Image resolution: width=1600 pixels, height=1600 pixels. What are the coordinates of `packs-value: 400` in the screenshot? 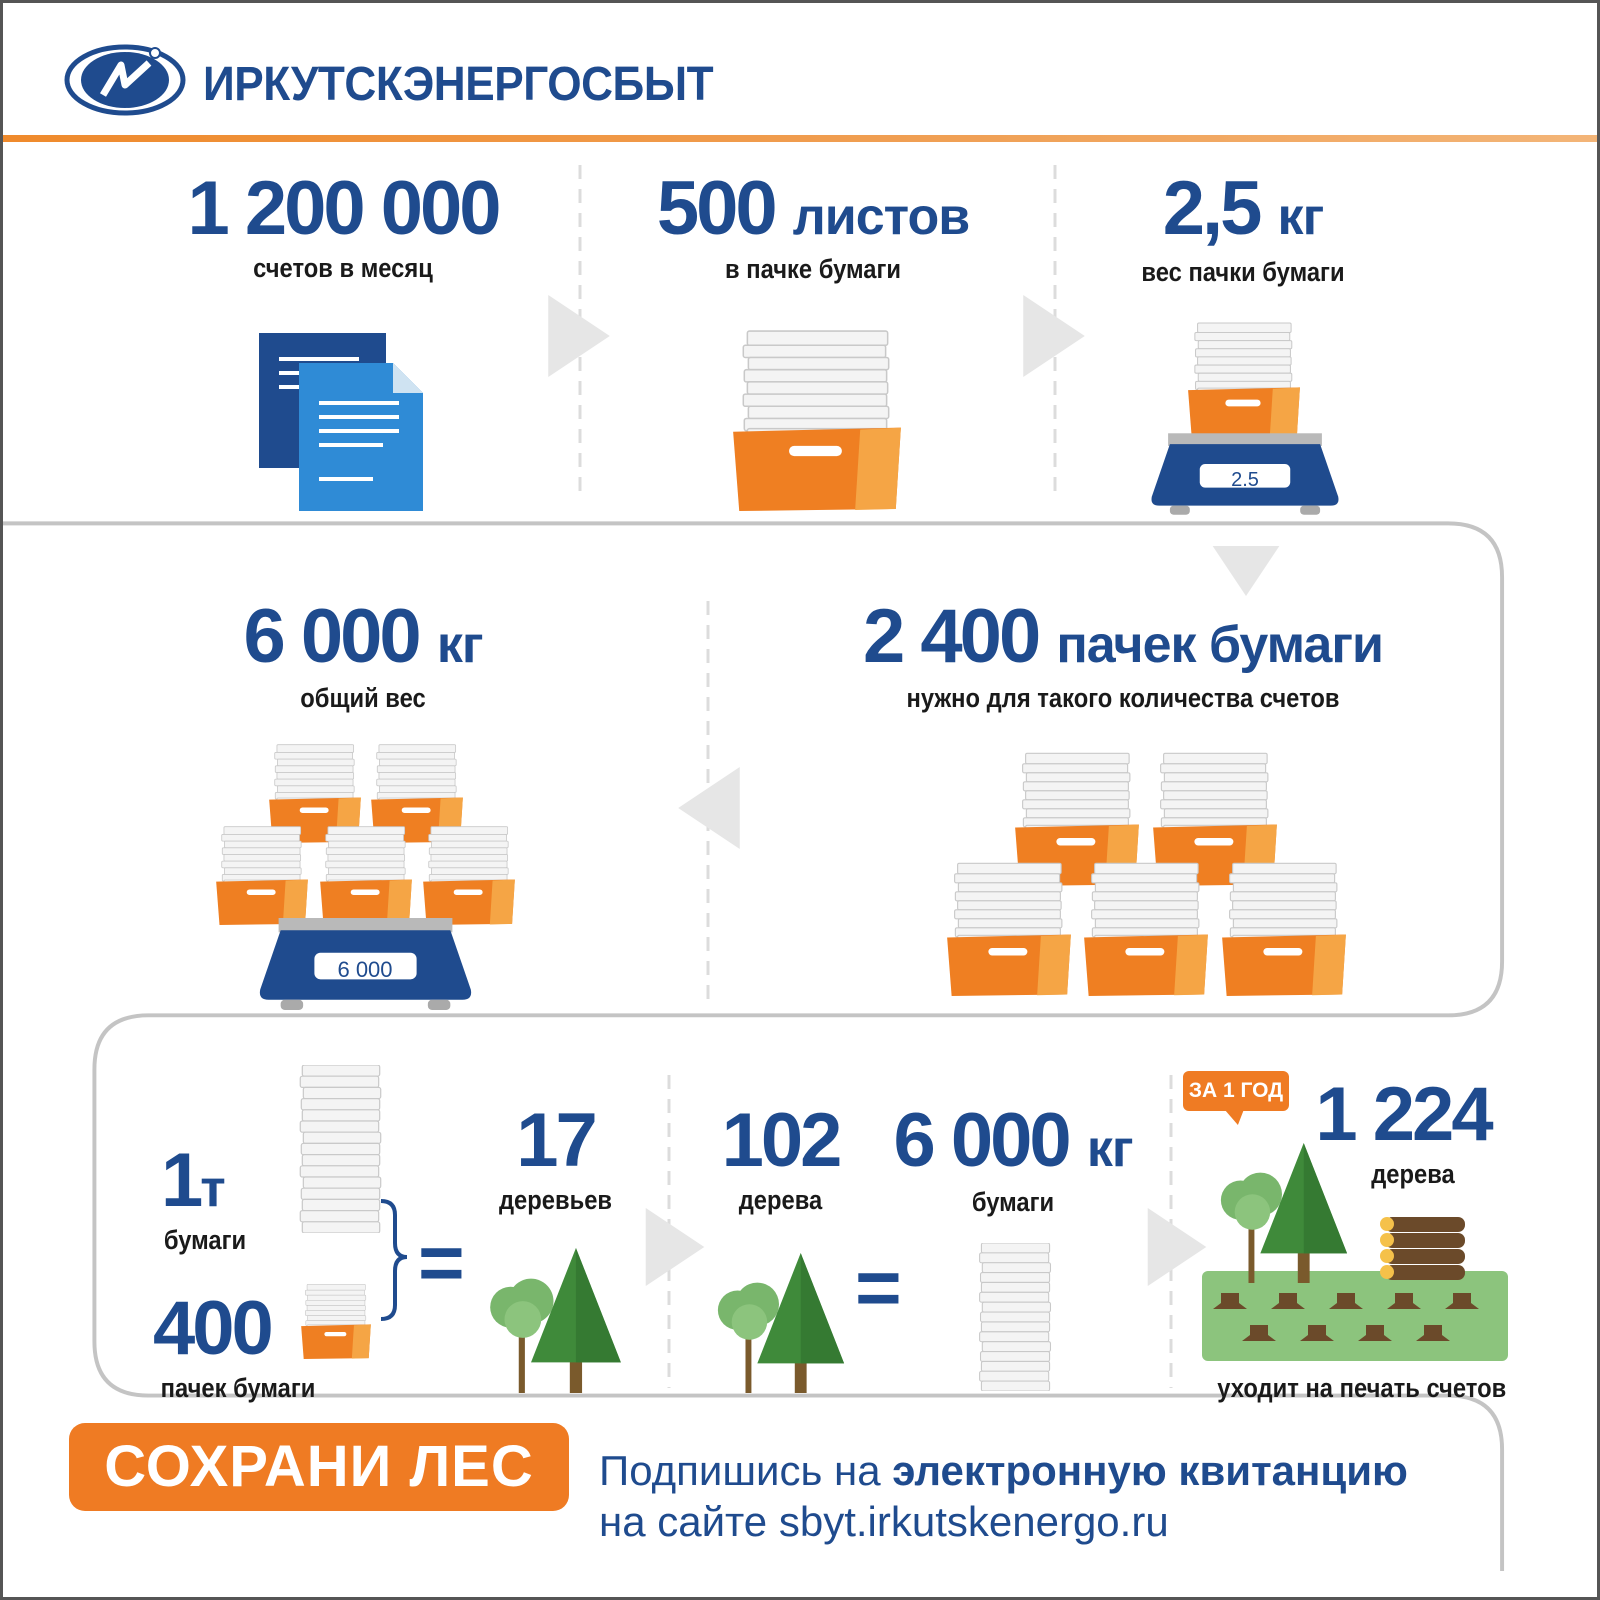 It's located at (213, 1328).